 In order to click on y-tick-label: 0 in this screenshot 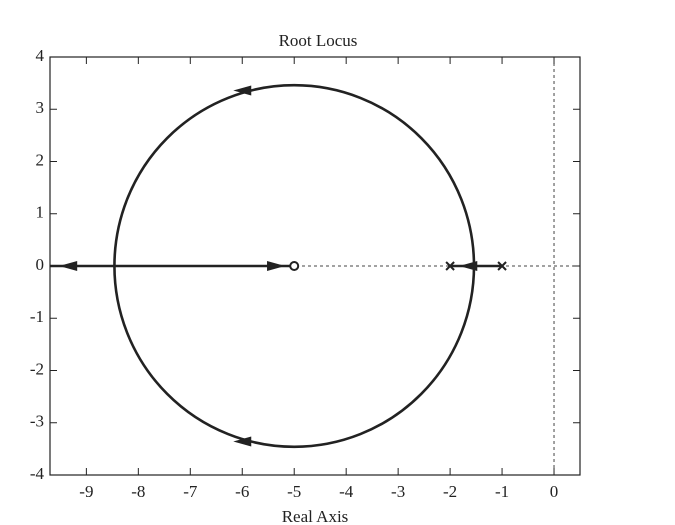, I will do `click(40, 264)`.